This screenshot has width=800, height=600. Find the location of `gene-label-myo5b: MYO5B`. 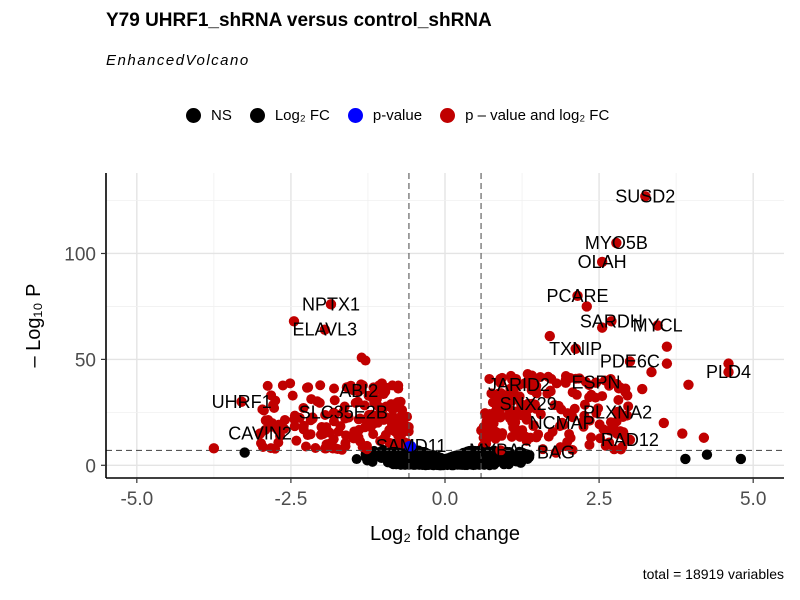

gene-label-myo5b: MYO5B is located at coordinates (616, 243).